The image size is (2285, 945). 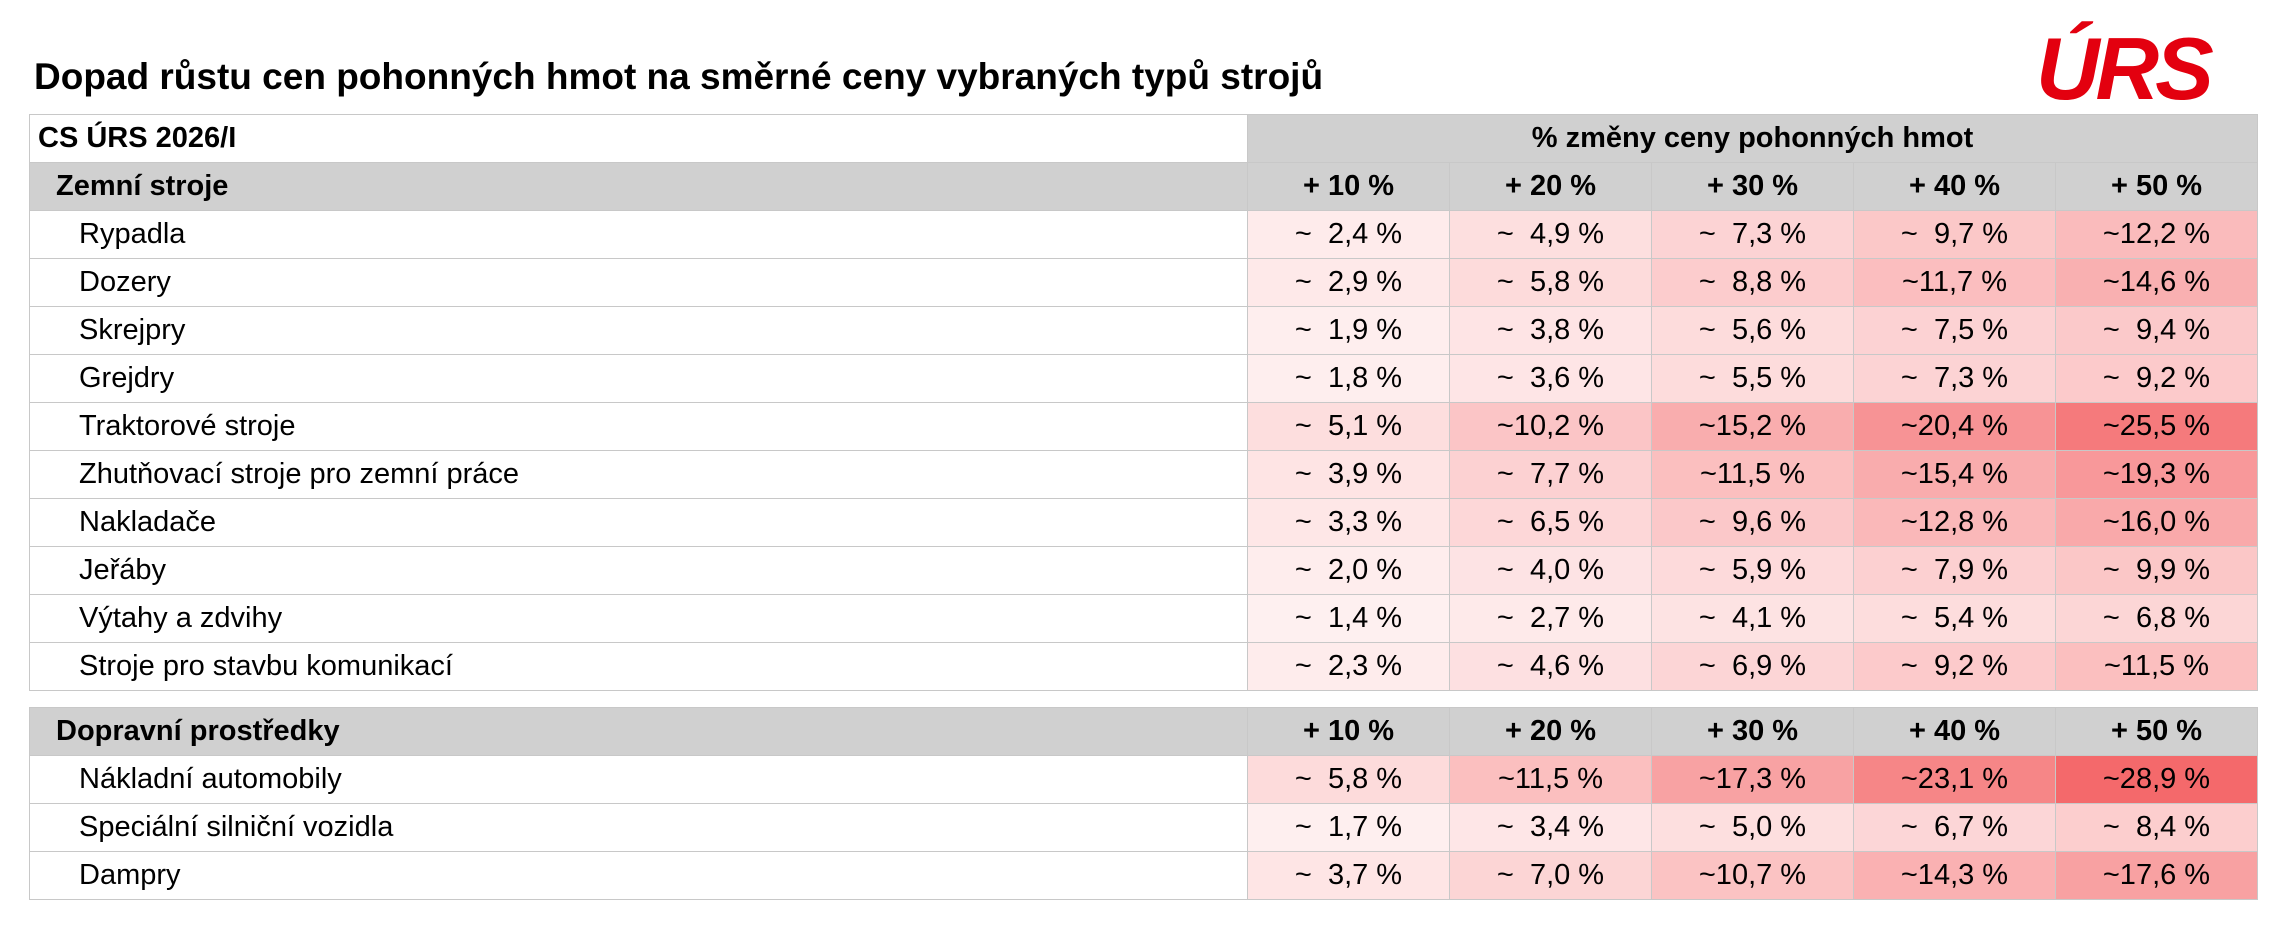 I want to click on value-cell: ~ 8,4 %, so click(x=2156, y=827).